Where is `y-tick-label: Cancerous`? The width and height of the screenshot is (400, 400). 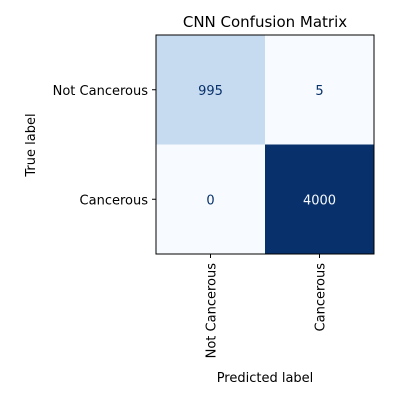 y-tick-label: Cancerous is located at coordinates (114, 200).